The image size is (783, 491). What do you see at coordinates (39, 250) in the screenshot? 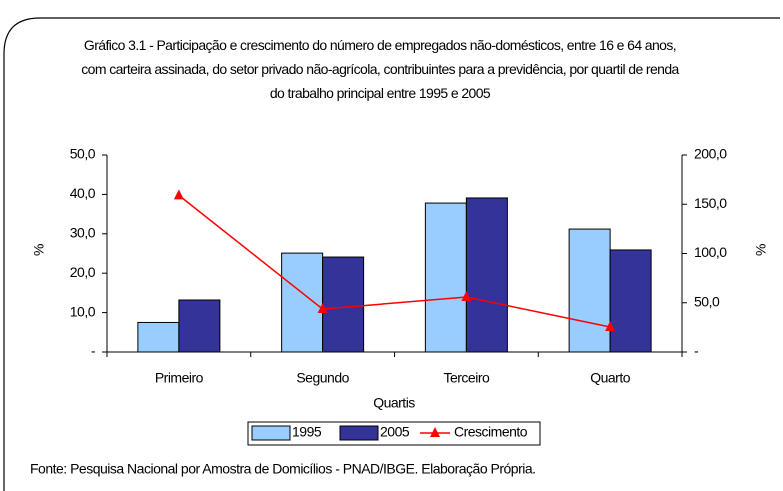
I see `y-axis-label: %` at bounding box center [39, 250].